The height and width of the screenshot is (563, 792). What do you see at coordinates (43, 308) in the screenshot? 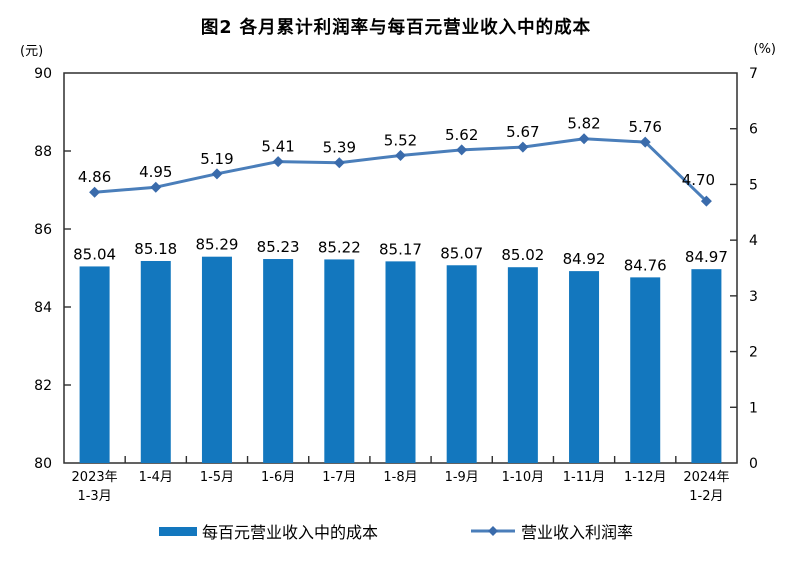
I see `left-axis-tick-label: 84` at bounding box center [43, 308].